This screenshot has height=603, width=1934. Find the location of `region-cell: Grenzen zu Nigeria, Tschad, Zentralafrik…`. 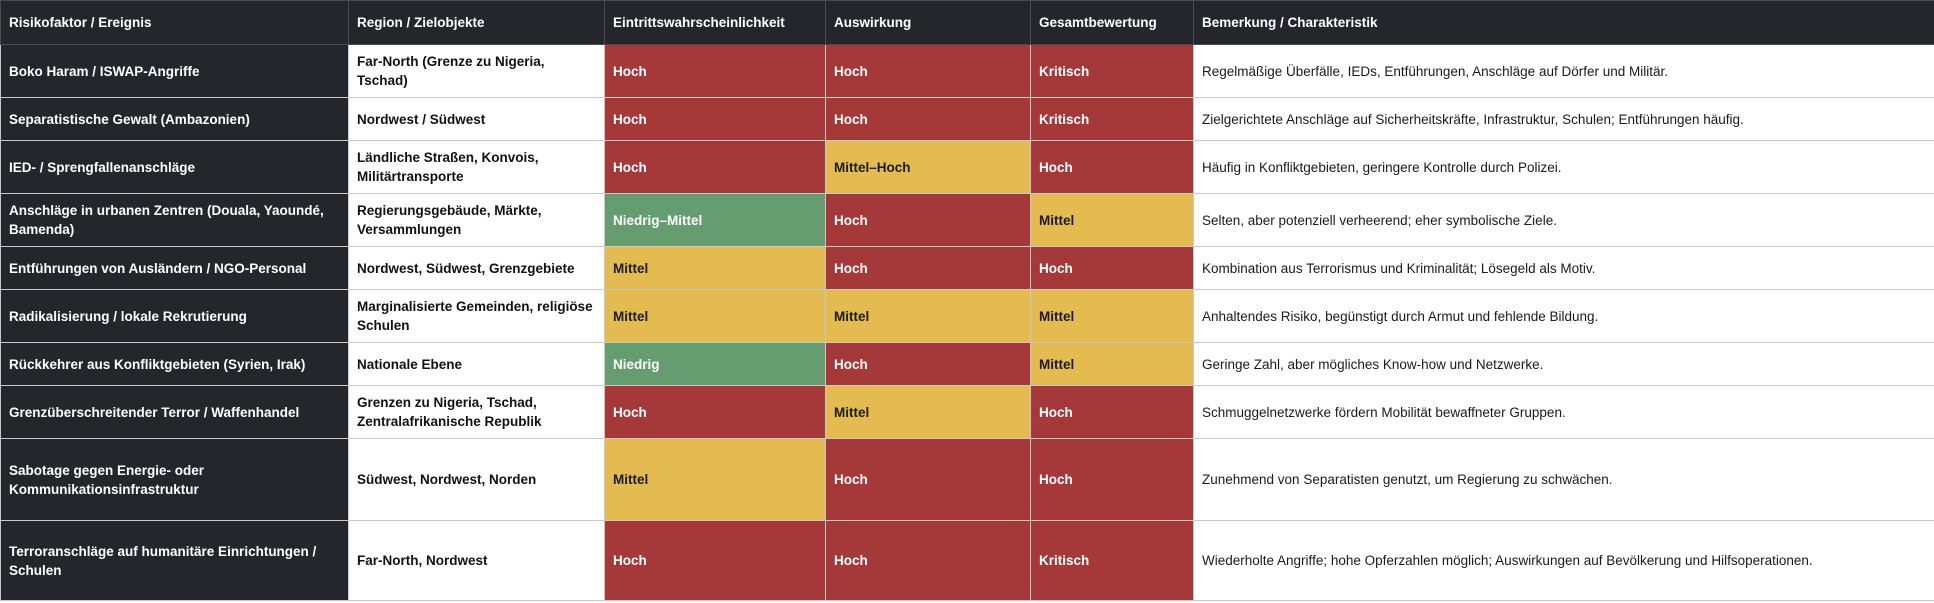

region-cell: Grenzen zu Nigeria, Tschad, Zentralafrik… is located at coordinates (476, 412).